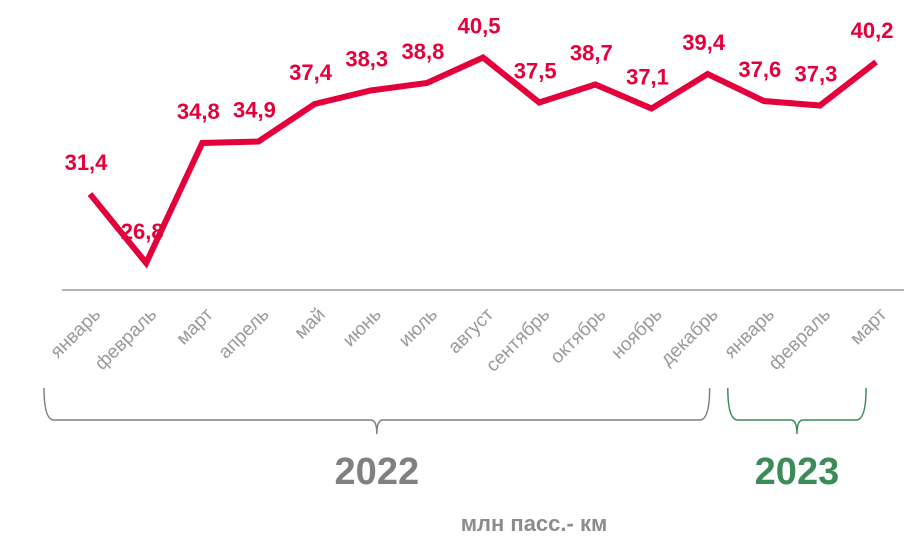 This screenshot has width=904, height=543. What do you see at coordinates (647, 76) in the screenshot?
I see `value-label: 37,1` at bounding box center [647, 76].